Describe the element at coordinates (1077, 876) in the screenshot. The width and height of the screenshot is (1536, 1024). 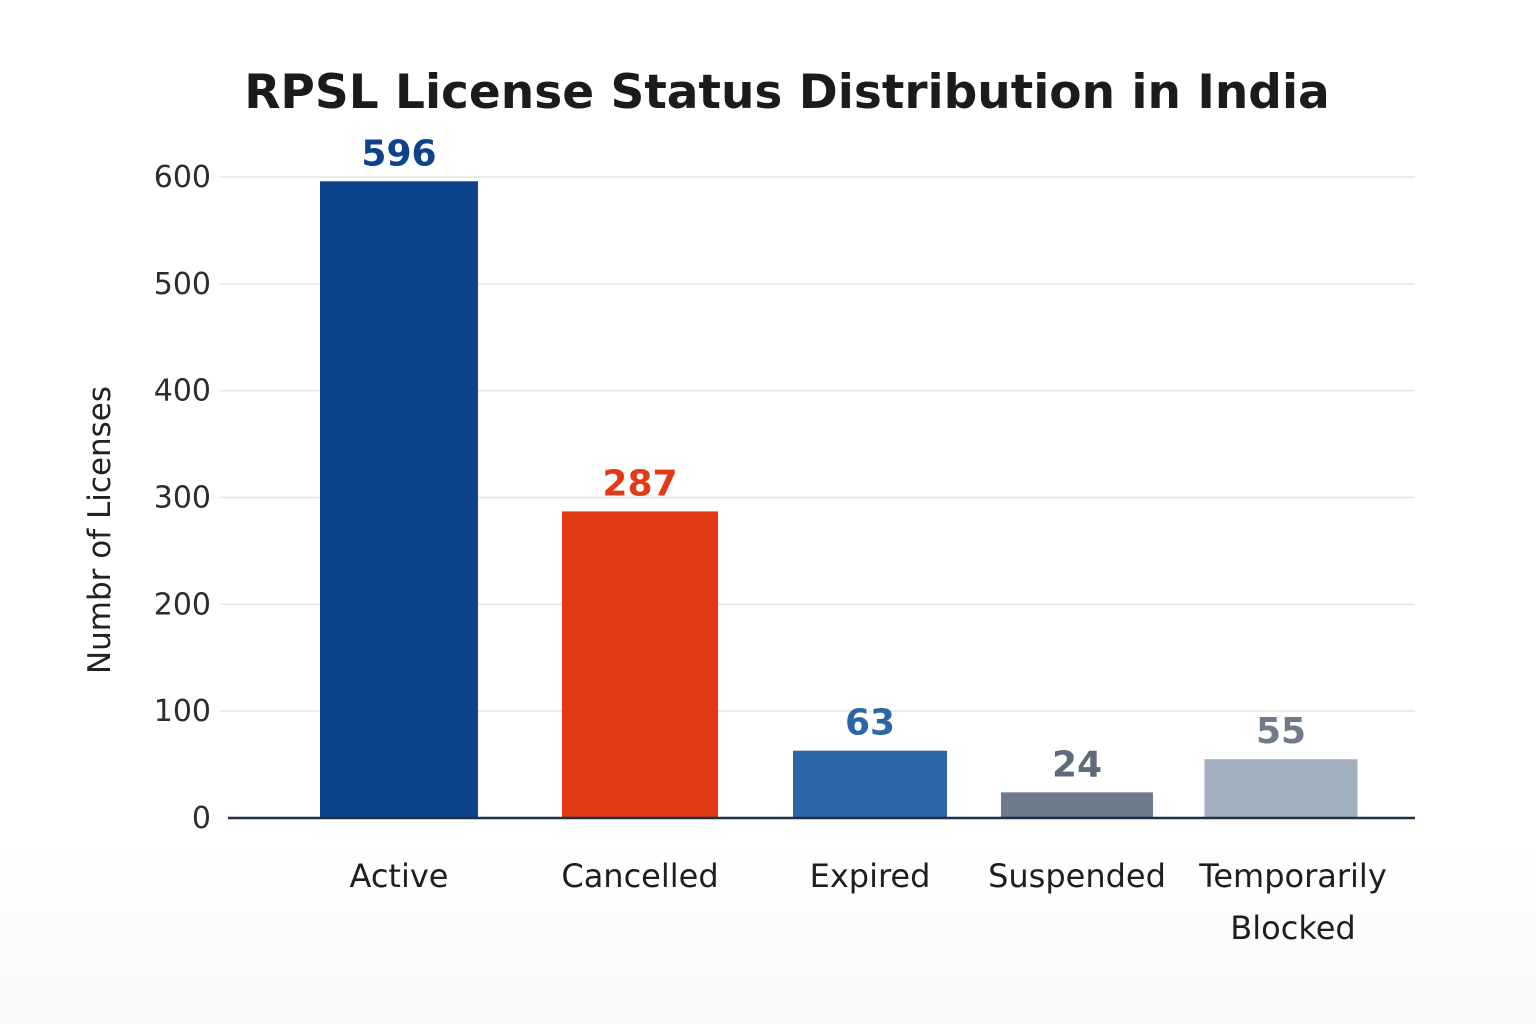
I see `x-category-label: Suspended` at that location.